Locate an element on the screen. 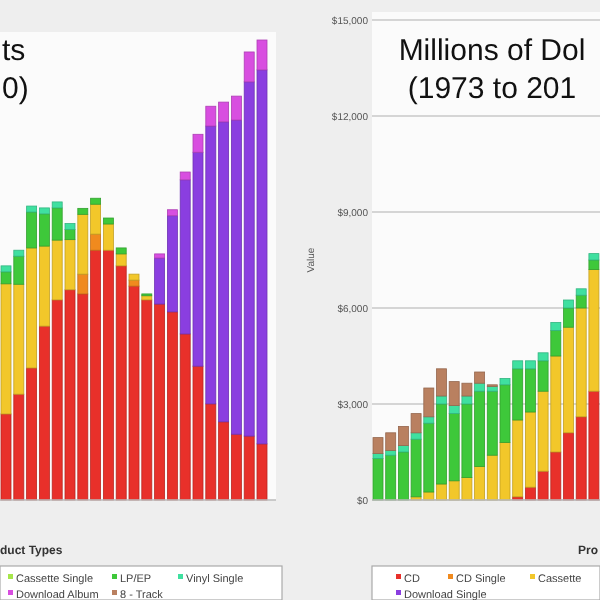  text: Millions of Dol (1973 to 201 is located at coordinates (492, 70).